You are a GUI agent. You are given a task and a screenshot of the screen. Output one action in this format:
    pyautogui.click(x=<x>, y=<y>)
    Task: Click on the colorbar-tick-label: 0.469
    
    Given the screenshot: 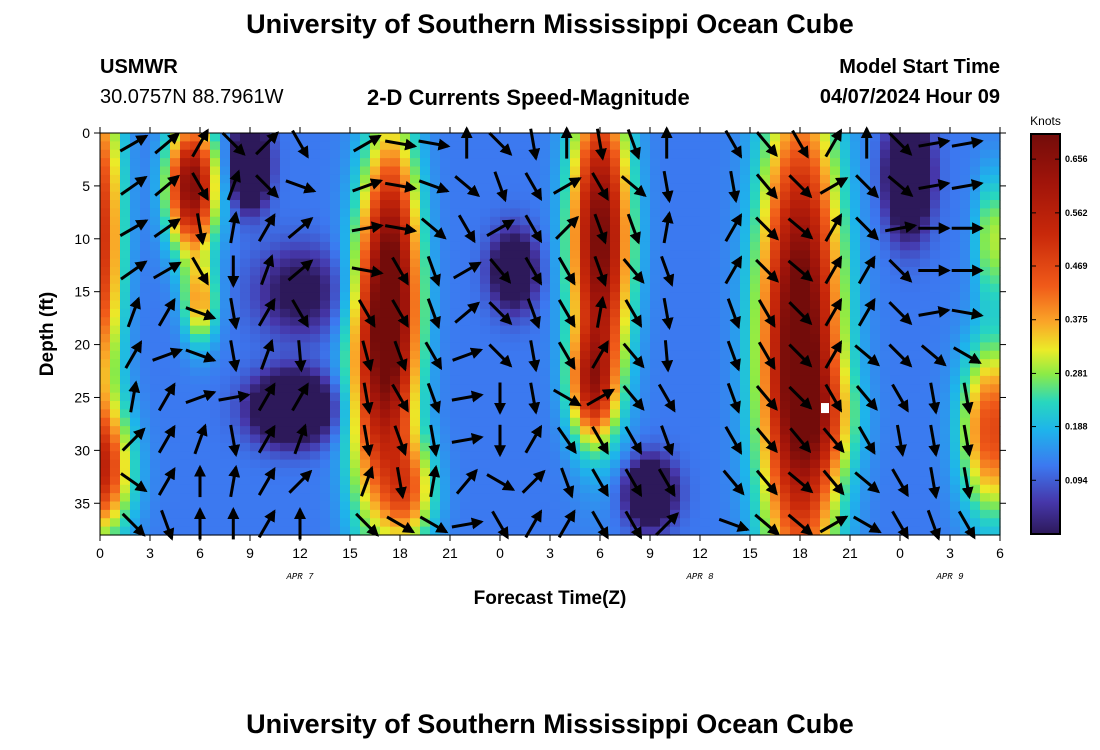 What is the action you would take?
    pyautogui.click(x=1076, y=266)
    